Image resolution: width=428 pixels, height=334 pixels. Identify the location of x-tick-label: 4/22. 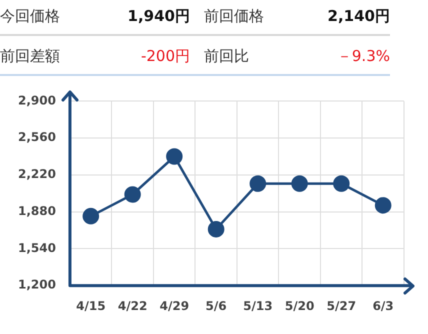
(133, 305).